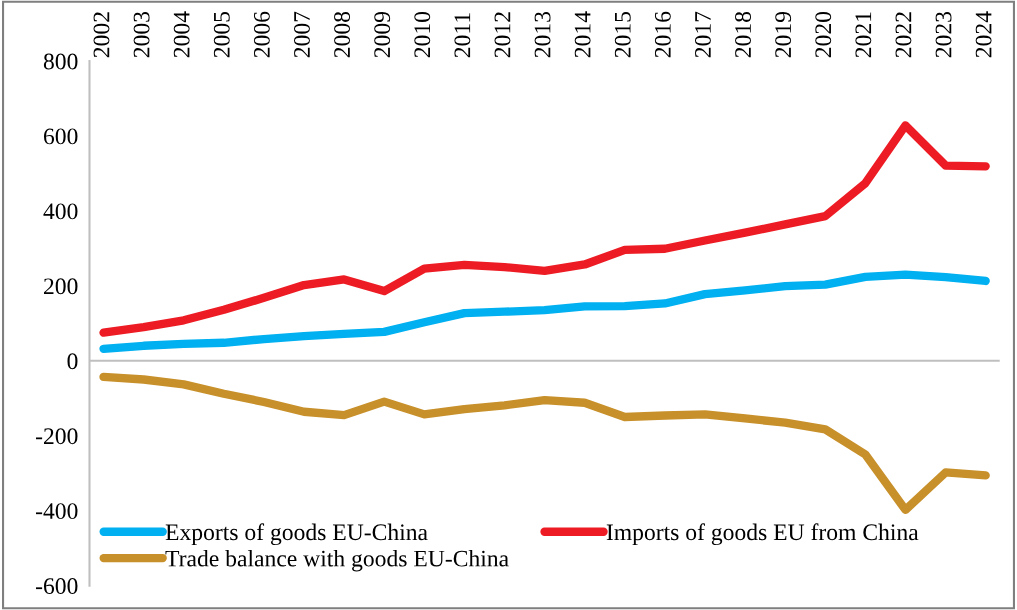 The height and width of the screenshot is (610, 1017). I want to click on x-tick-label: 2015, so click(622, 34).